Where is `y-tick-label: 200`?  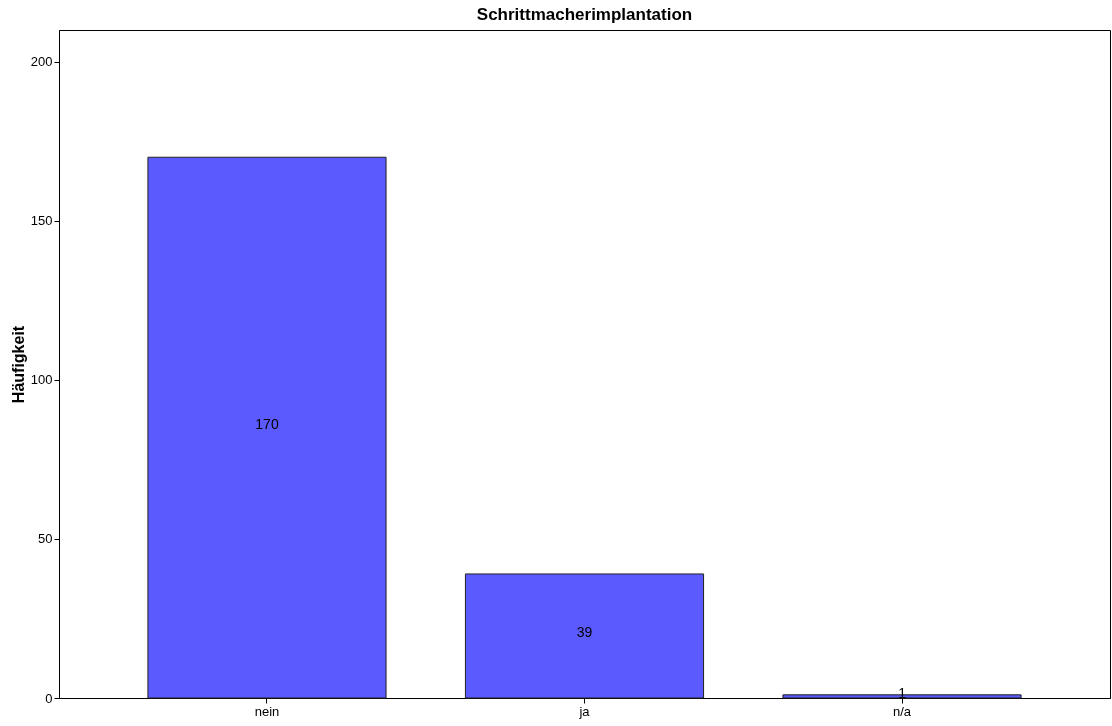
y-tick-label: 200 is located at coordinates (41, 62).